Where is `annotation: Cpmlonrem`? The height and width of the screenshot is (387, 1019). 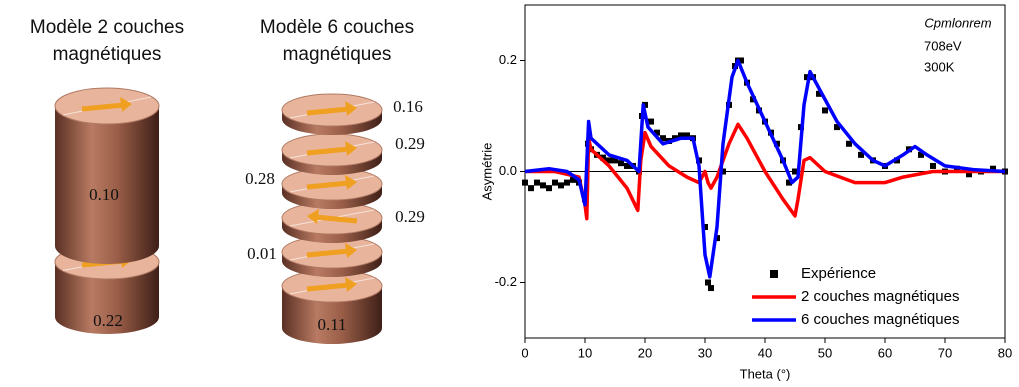
annotation: Cpmlonrem is located at coordinates (957, 22).